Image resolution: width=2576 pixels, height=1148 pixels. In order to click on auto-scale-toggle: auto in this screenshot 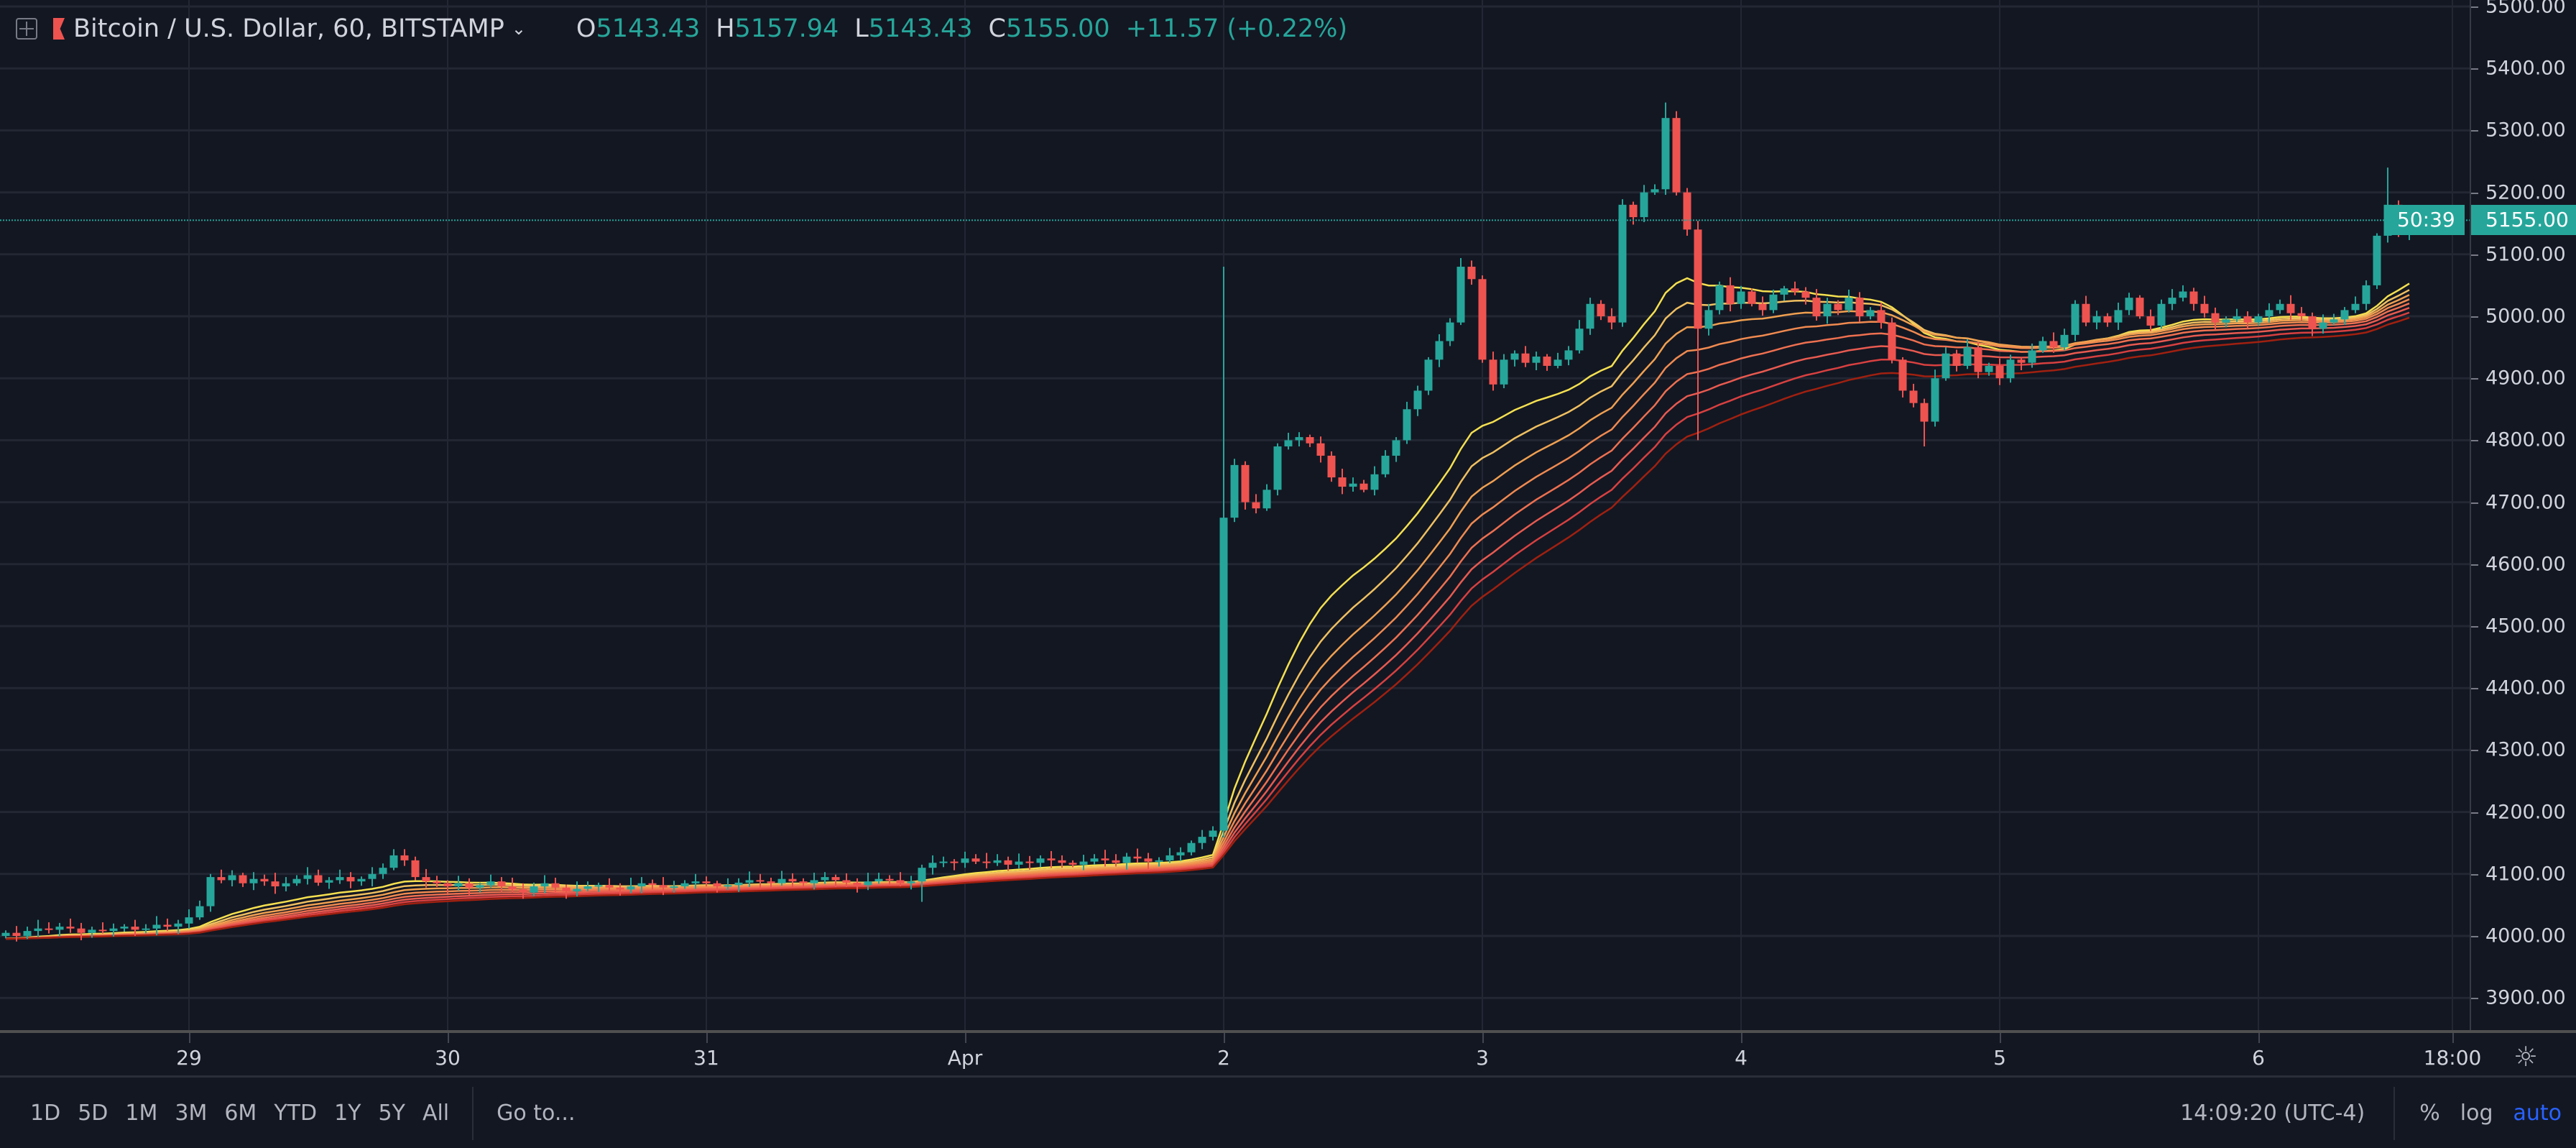, I will do `click(2537, 1113)`.